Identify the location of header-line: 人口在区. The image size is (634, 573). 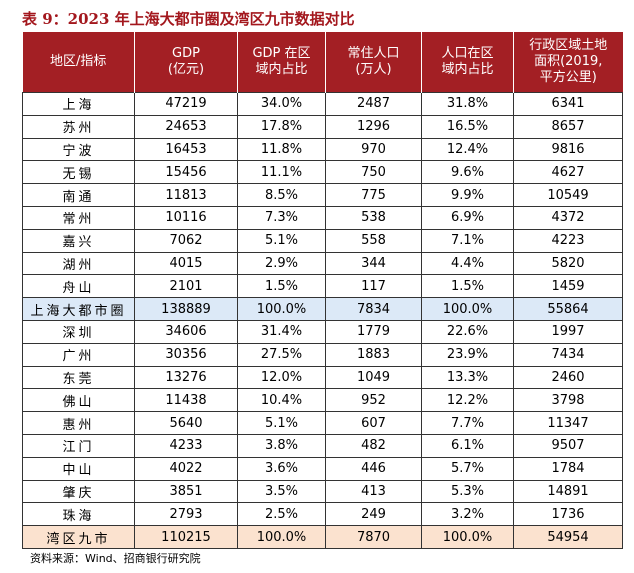
(467, 53).